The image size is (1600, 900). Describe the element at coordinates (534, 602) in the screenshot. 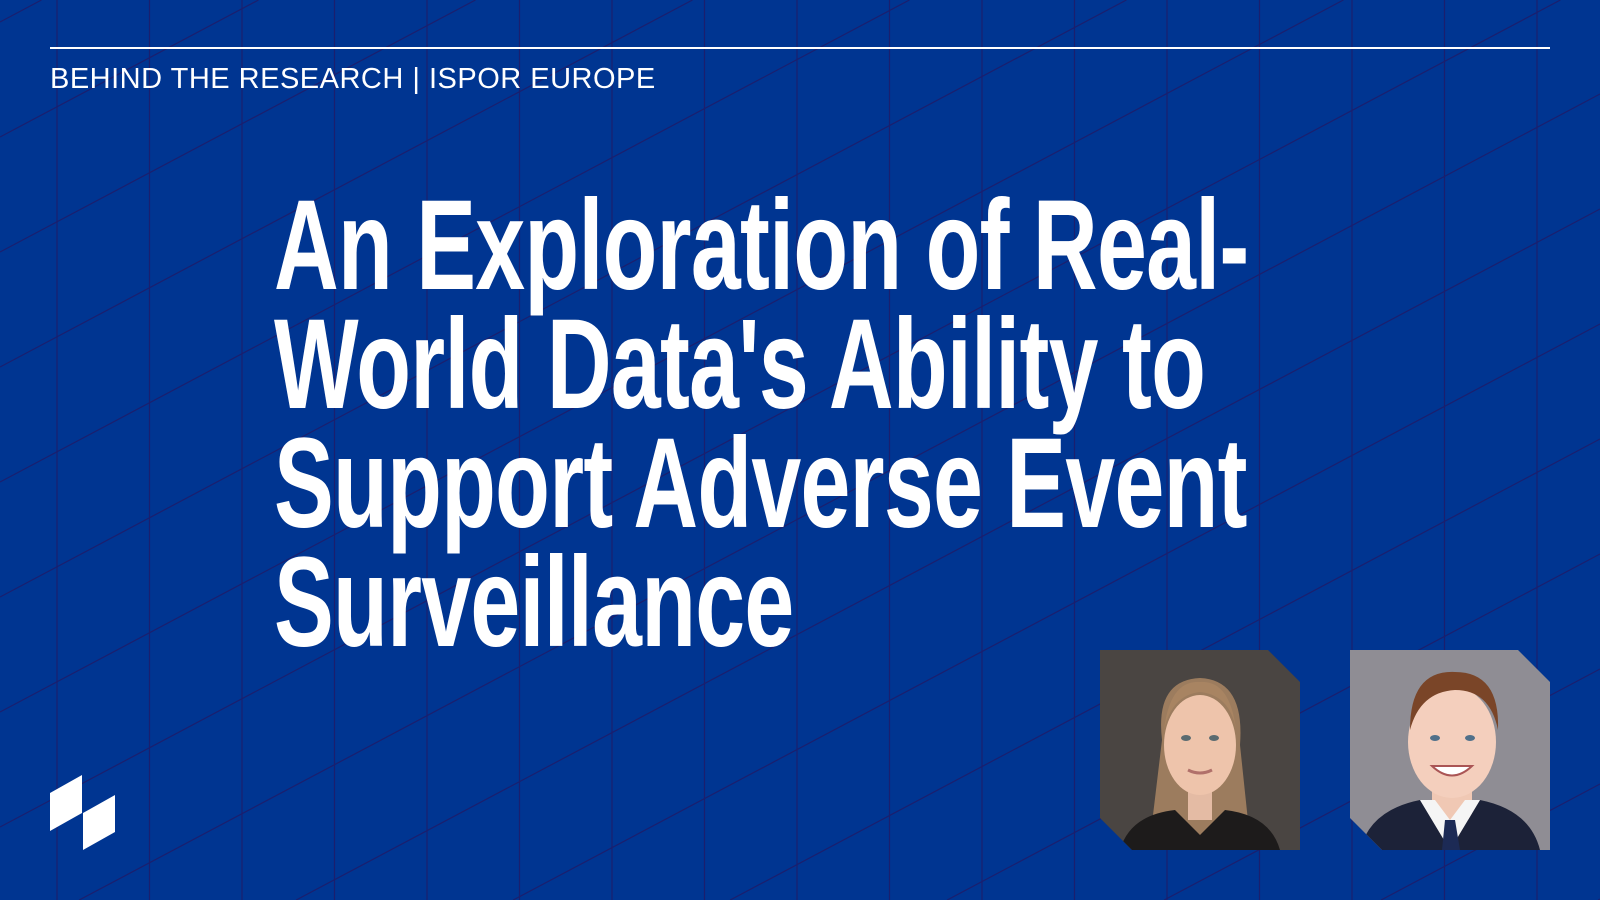

I see `title-line: Surveillance` at that location.